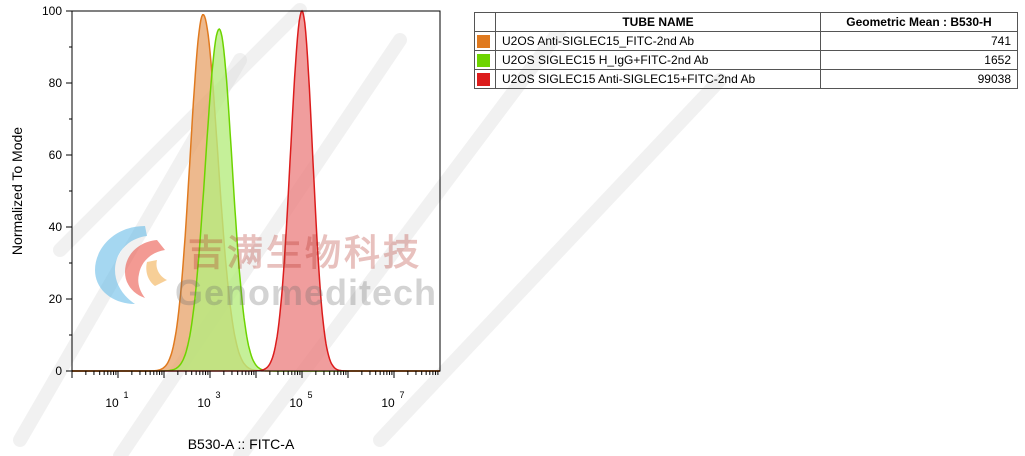  What do you see at coordinates (658, 60) in the screenshot?
I see `tube-name-cell: U2OS SIGLEC15 H_IgG+FITC-2nd Ab` at bounding box center [658, 60].